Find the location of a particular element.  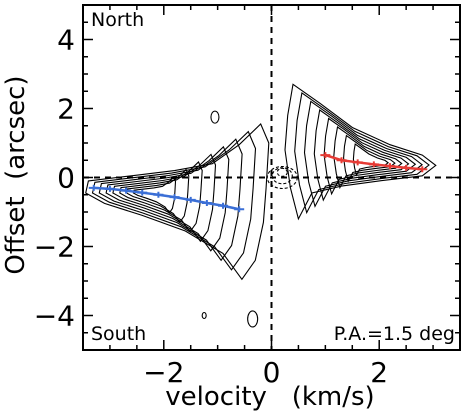

data-series is located at coordinates (258, 182).